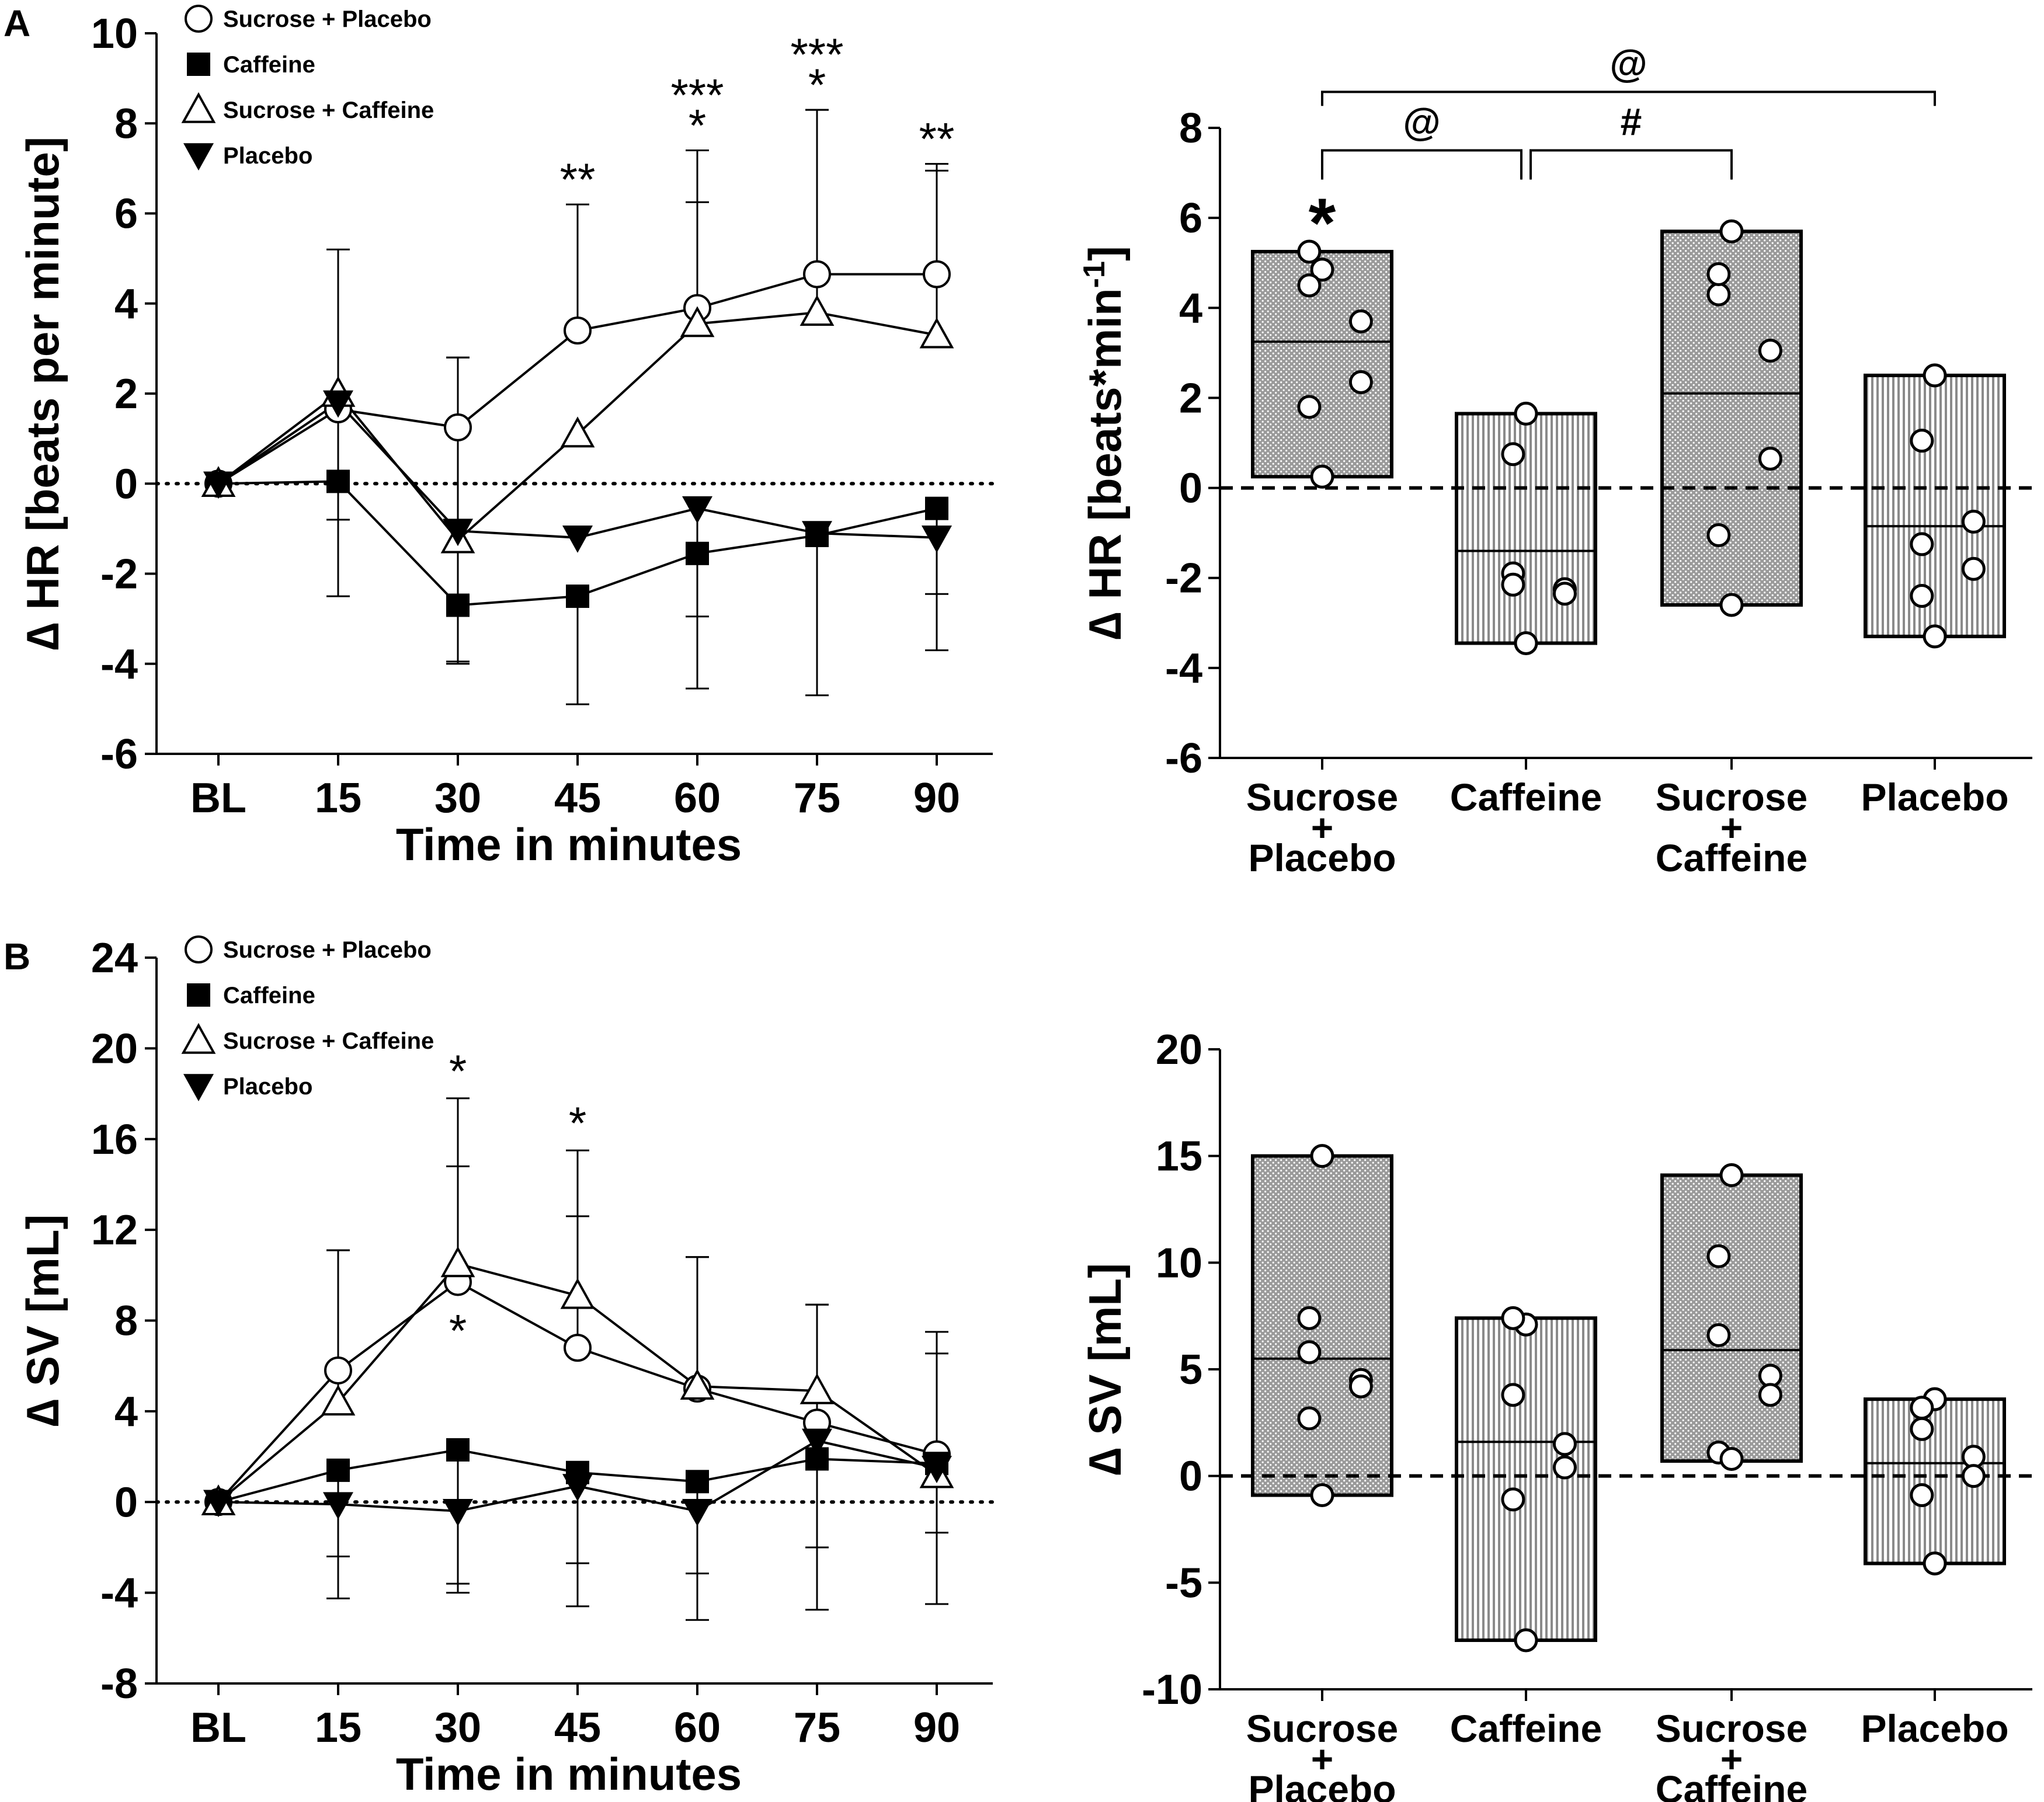 This screenshot has width=2044, height=1802. I want to click on hr-box-significance-label: @, so click(1421, 122).